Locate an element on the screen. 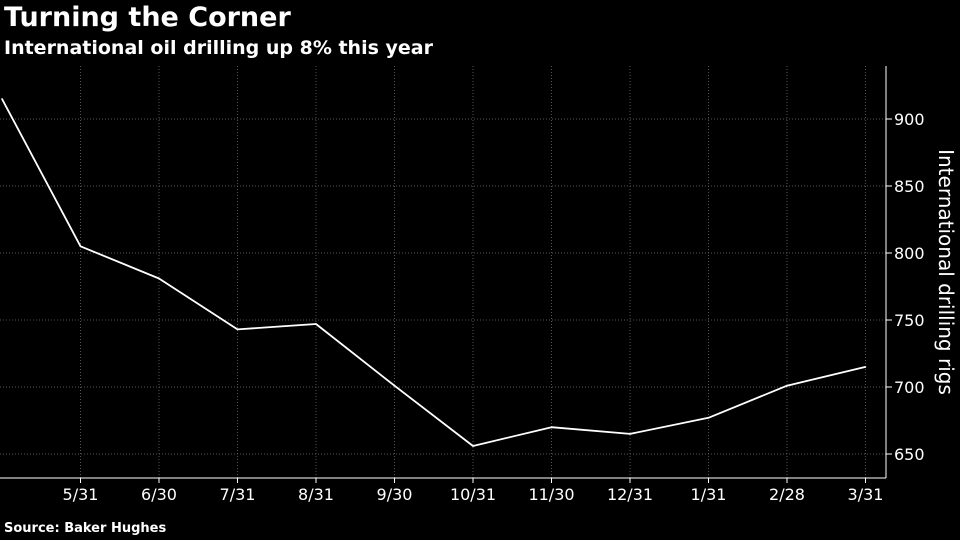 The height and width of the screenshot is (540, 960). x-tick-label: 8/31 is located at coordinates (316, 494).